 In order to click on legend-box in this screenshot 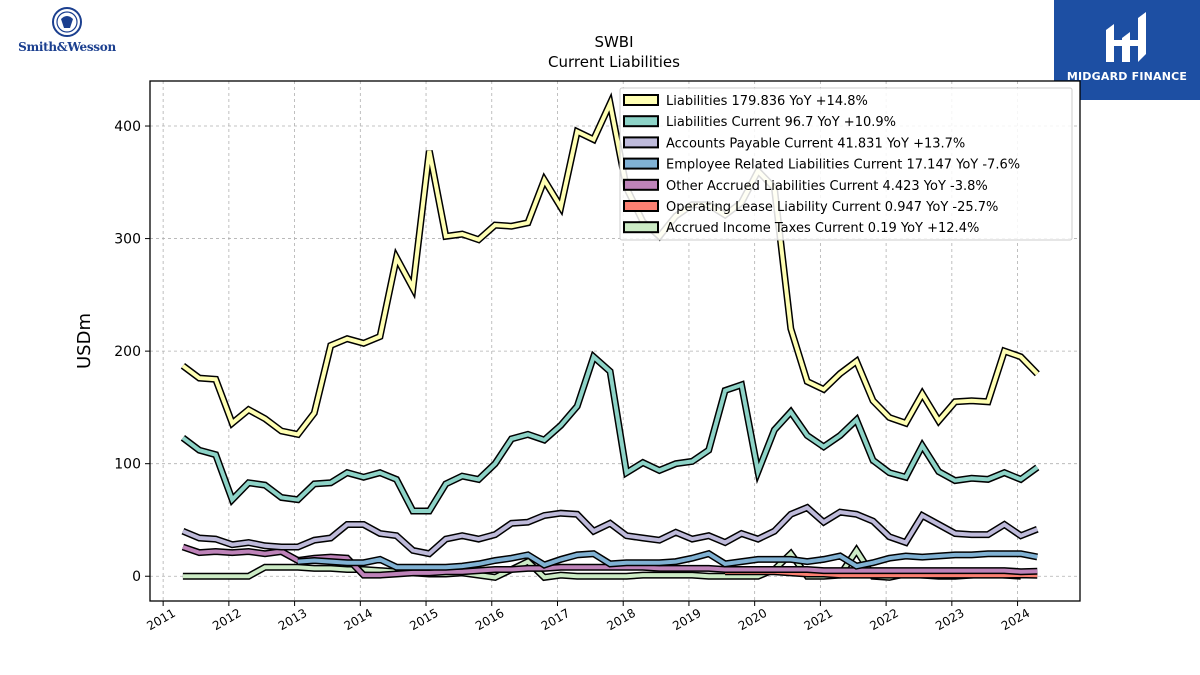, I will do `click(846, 164)`.